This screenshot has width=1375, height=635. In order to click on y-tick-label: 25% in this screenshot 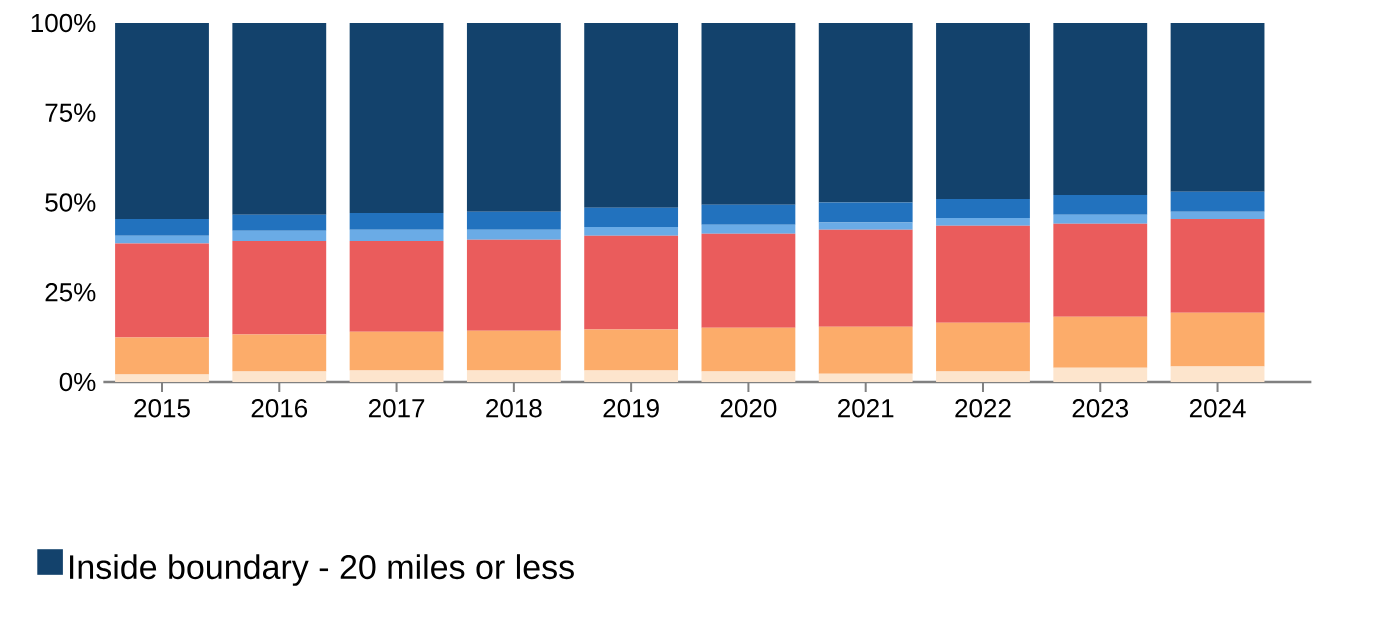, I will do `click(70, 292)`.